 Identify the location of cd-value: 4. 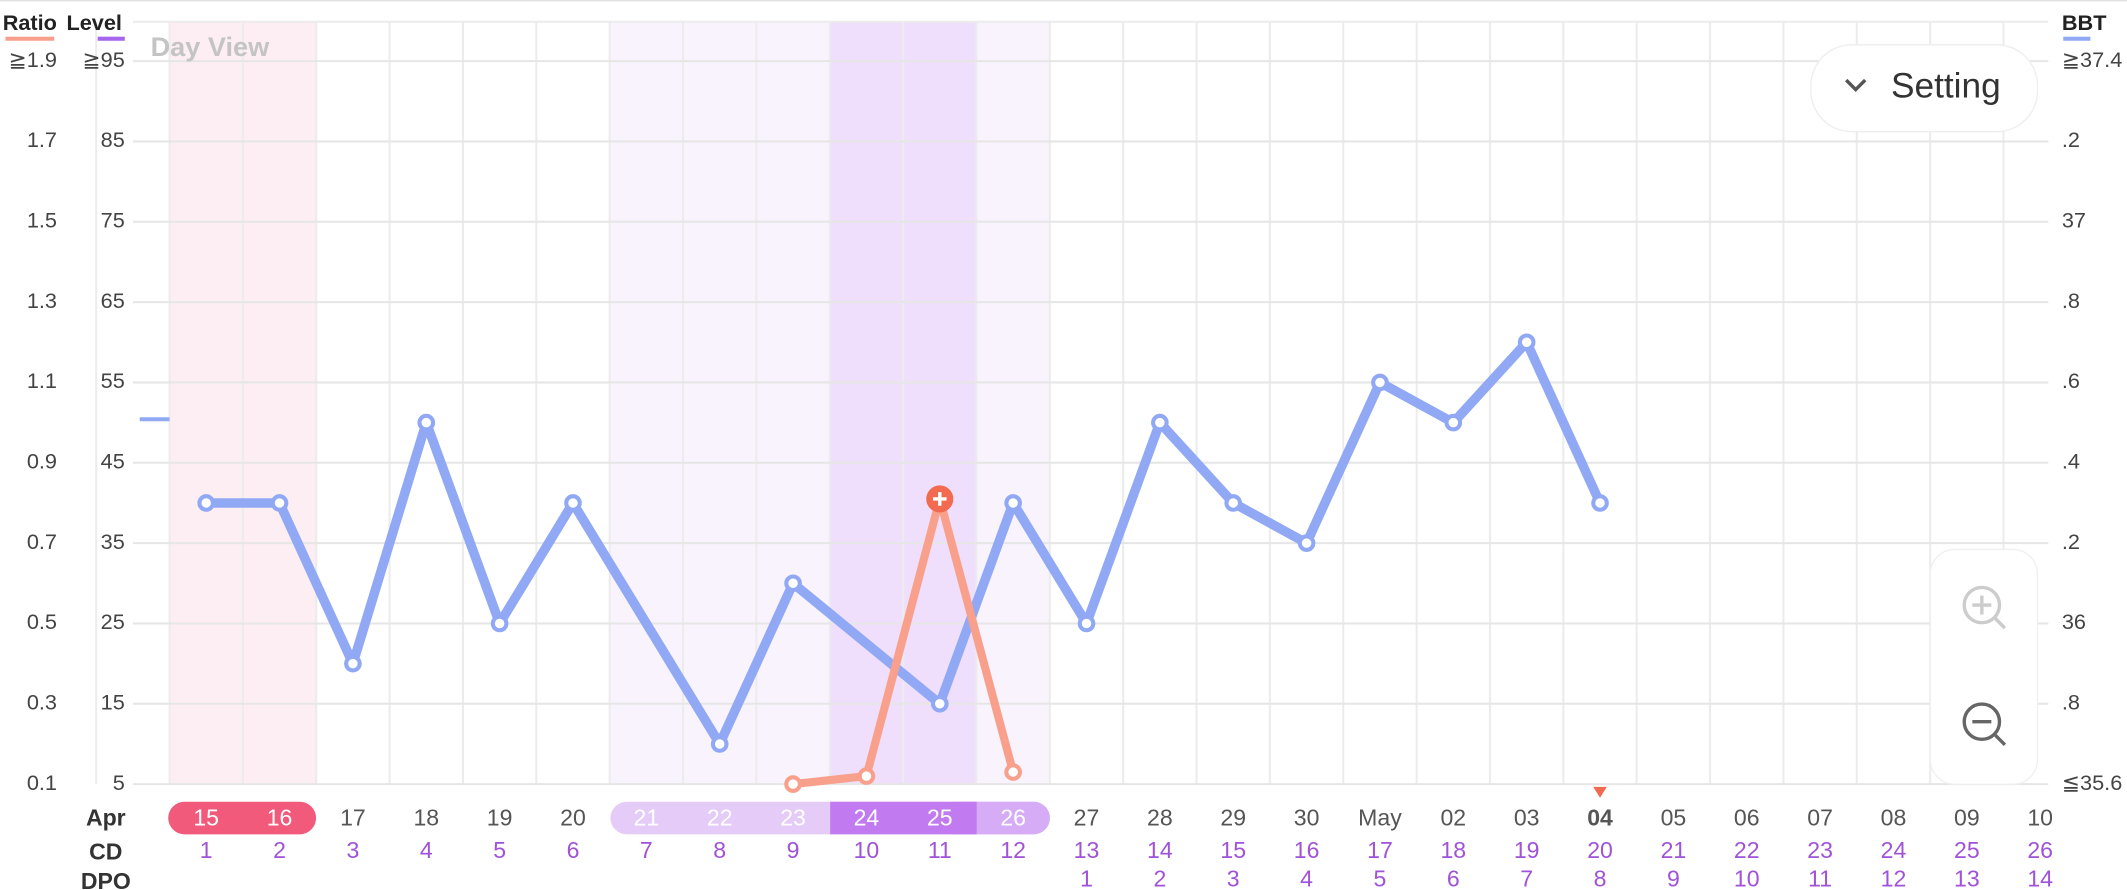
(426, 850).